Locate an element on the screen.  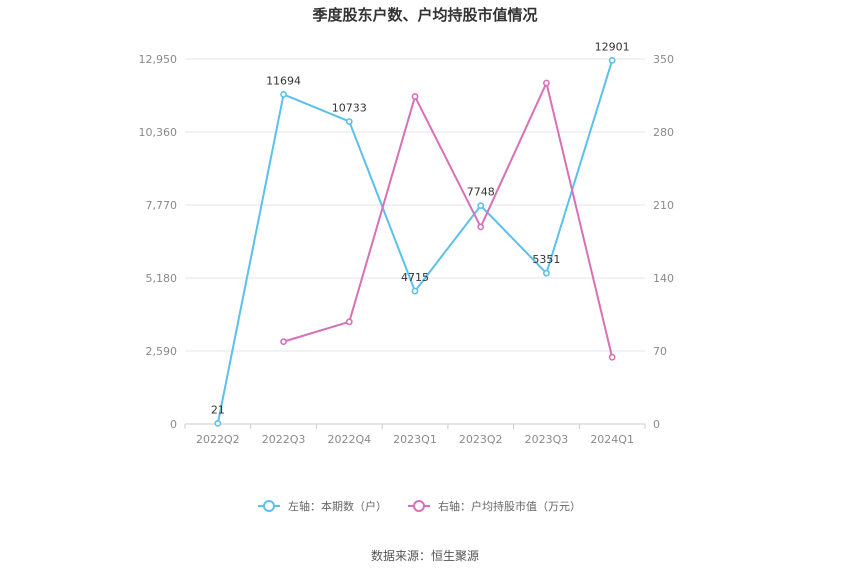
x-axis-tick-label: 2024Q1 is located at coordinates (612, 439).